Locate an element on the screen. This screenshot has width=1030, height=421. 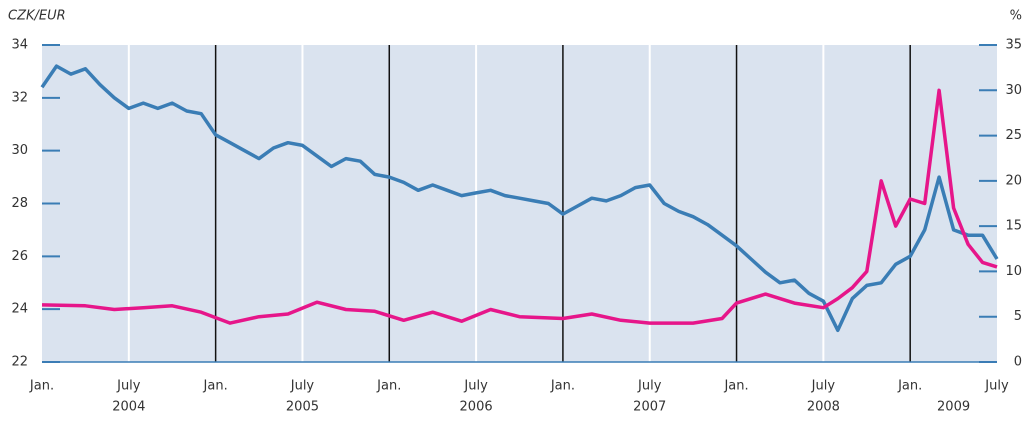
y2-tick-label: 0 is located at coordinates (1018, 362).